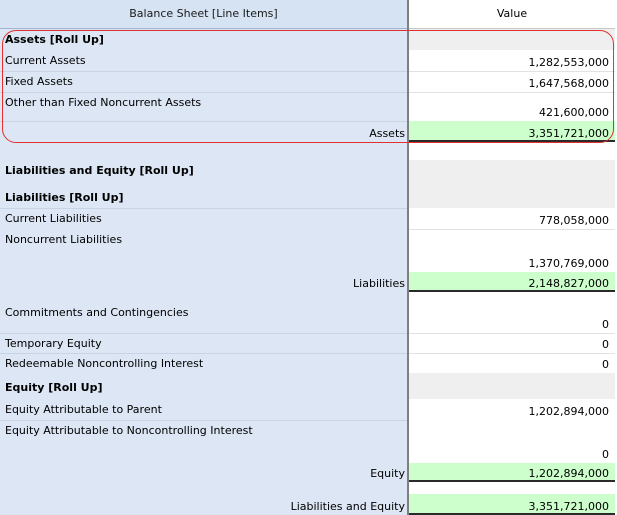  What do you see at coordinates (379, 283) in the screenshot?
I see `row-total-label: Liabilities` at bounding box center [379, 283].